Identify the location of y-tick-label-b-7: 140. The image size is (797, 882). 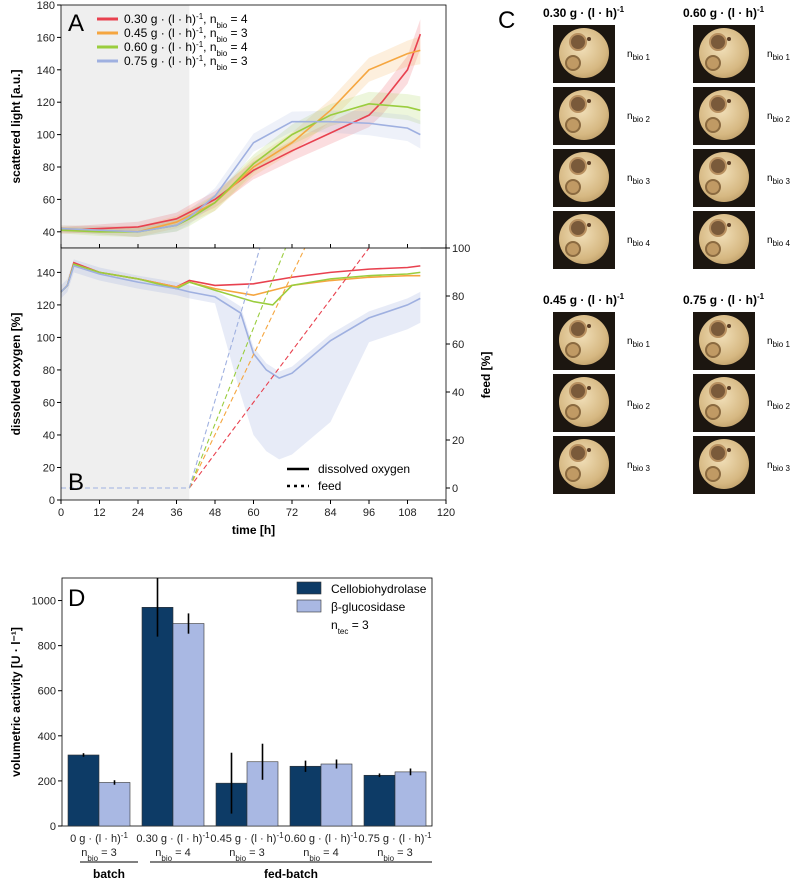
(46, 273).